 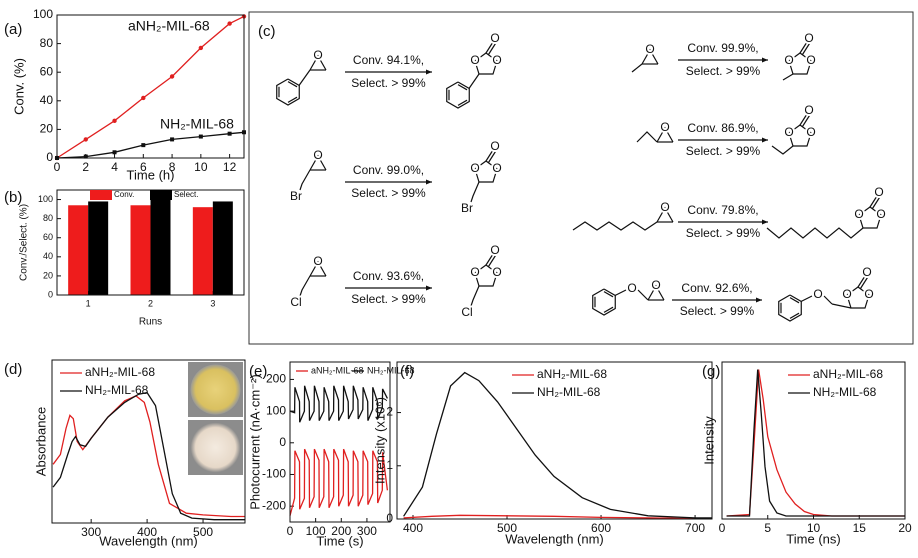 I want to click on x-axis-label: Time (ns), so click(x=813, y=538).